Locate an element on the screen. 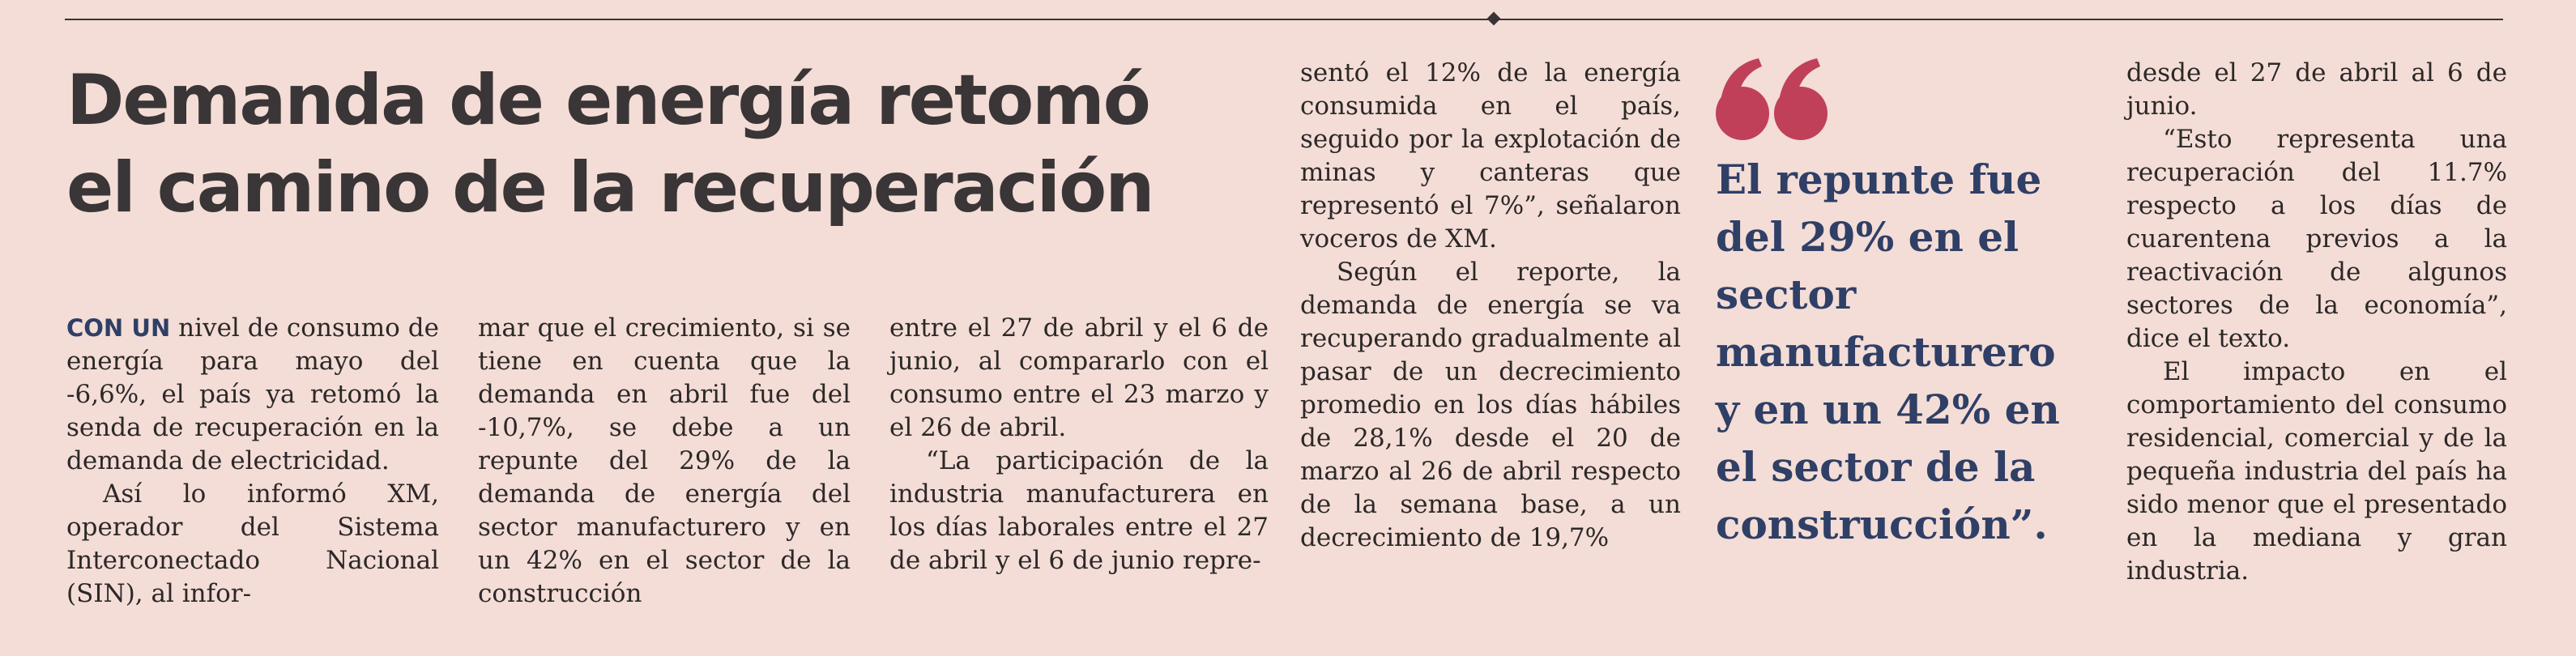 The image size is (2576, 656). top-rule is located at coordinates (1284, 19).